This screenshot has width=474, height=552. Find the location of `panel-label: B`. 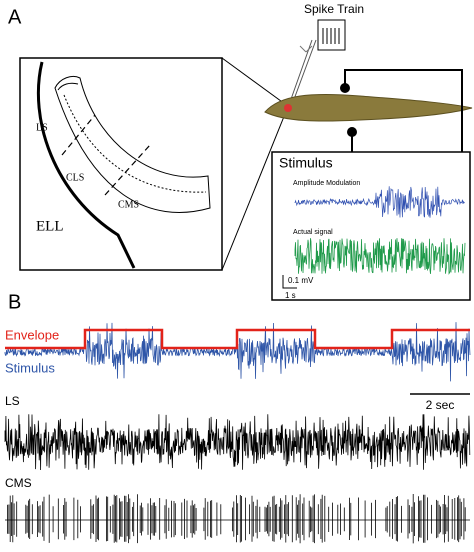

panel-label: B is located at coordinates (14, 302).